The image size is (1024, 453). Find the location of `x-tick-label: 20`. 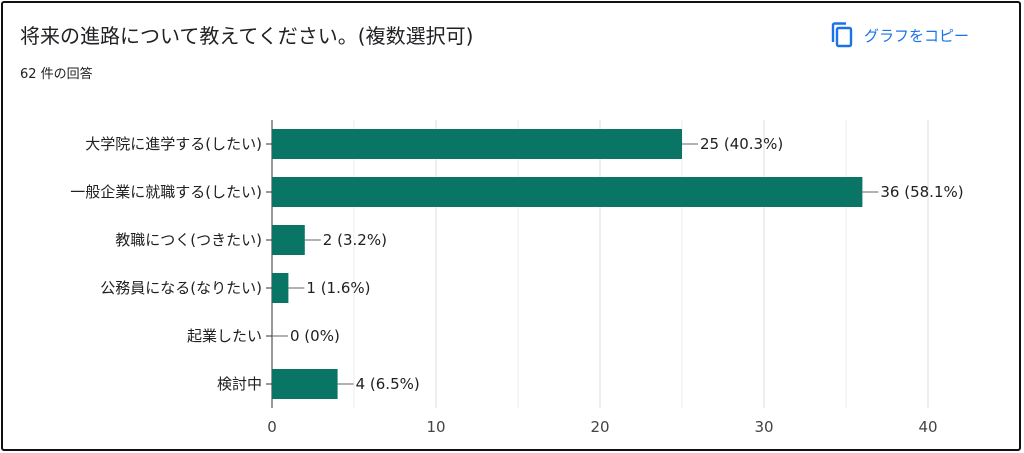

x-tick-label: 20 is located at coordinates (599, 427).